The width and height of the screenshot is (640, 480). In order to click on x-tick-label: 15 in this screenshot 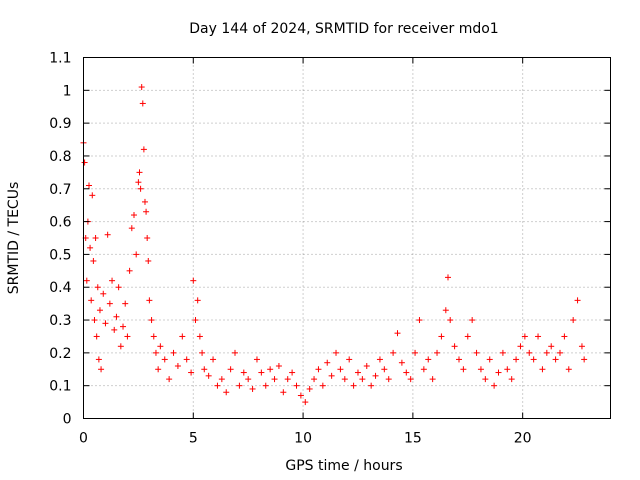, I will do `click(413, 439)`.